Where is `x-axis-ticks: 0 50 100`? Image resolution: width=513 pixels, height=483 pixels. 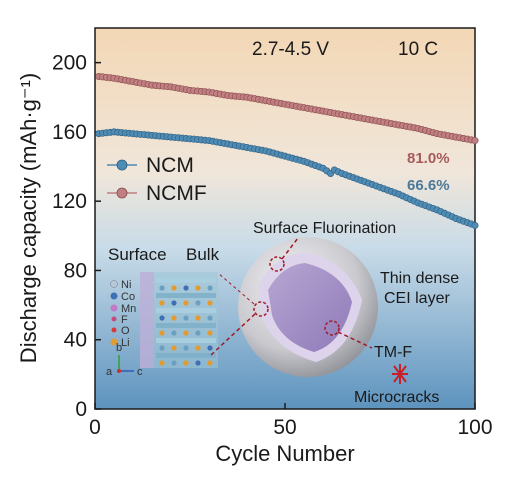
x-axis-ticks: 0 50 100 is located at coordinates (291, 421).